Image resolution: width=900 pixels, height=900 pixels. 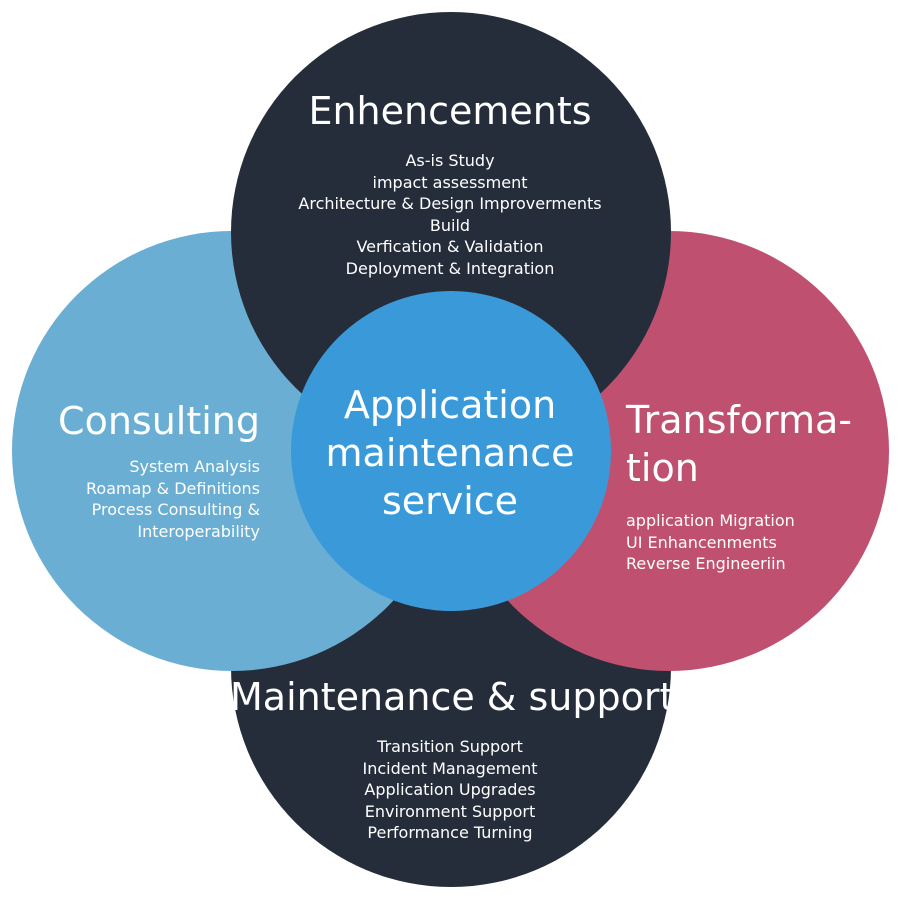 What do you see at coordinates (450, 225) in the screenshot?
I see `list-item: Build` at bounding box center [450, 225].